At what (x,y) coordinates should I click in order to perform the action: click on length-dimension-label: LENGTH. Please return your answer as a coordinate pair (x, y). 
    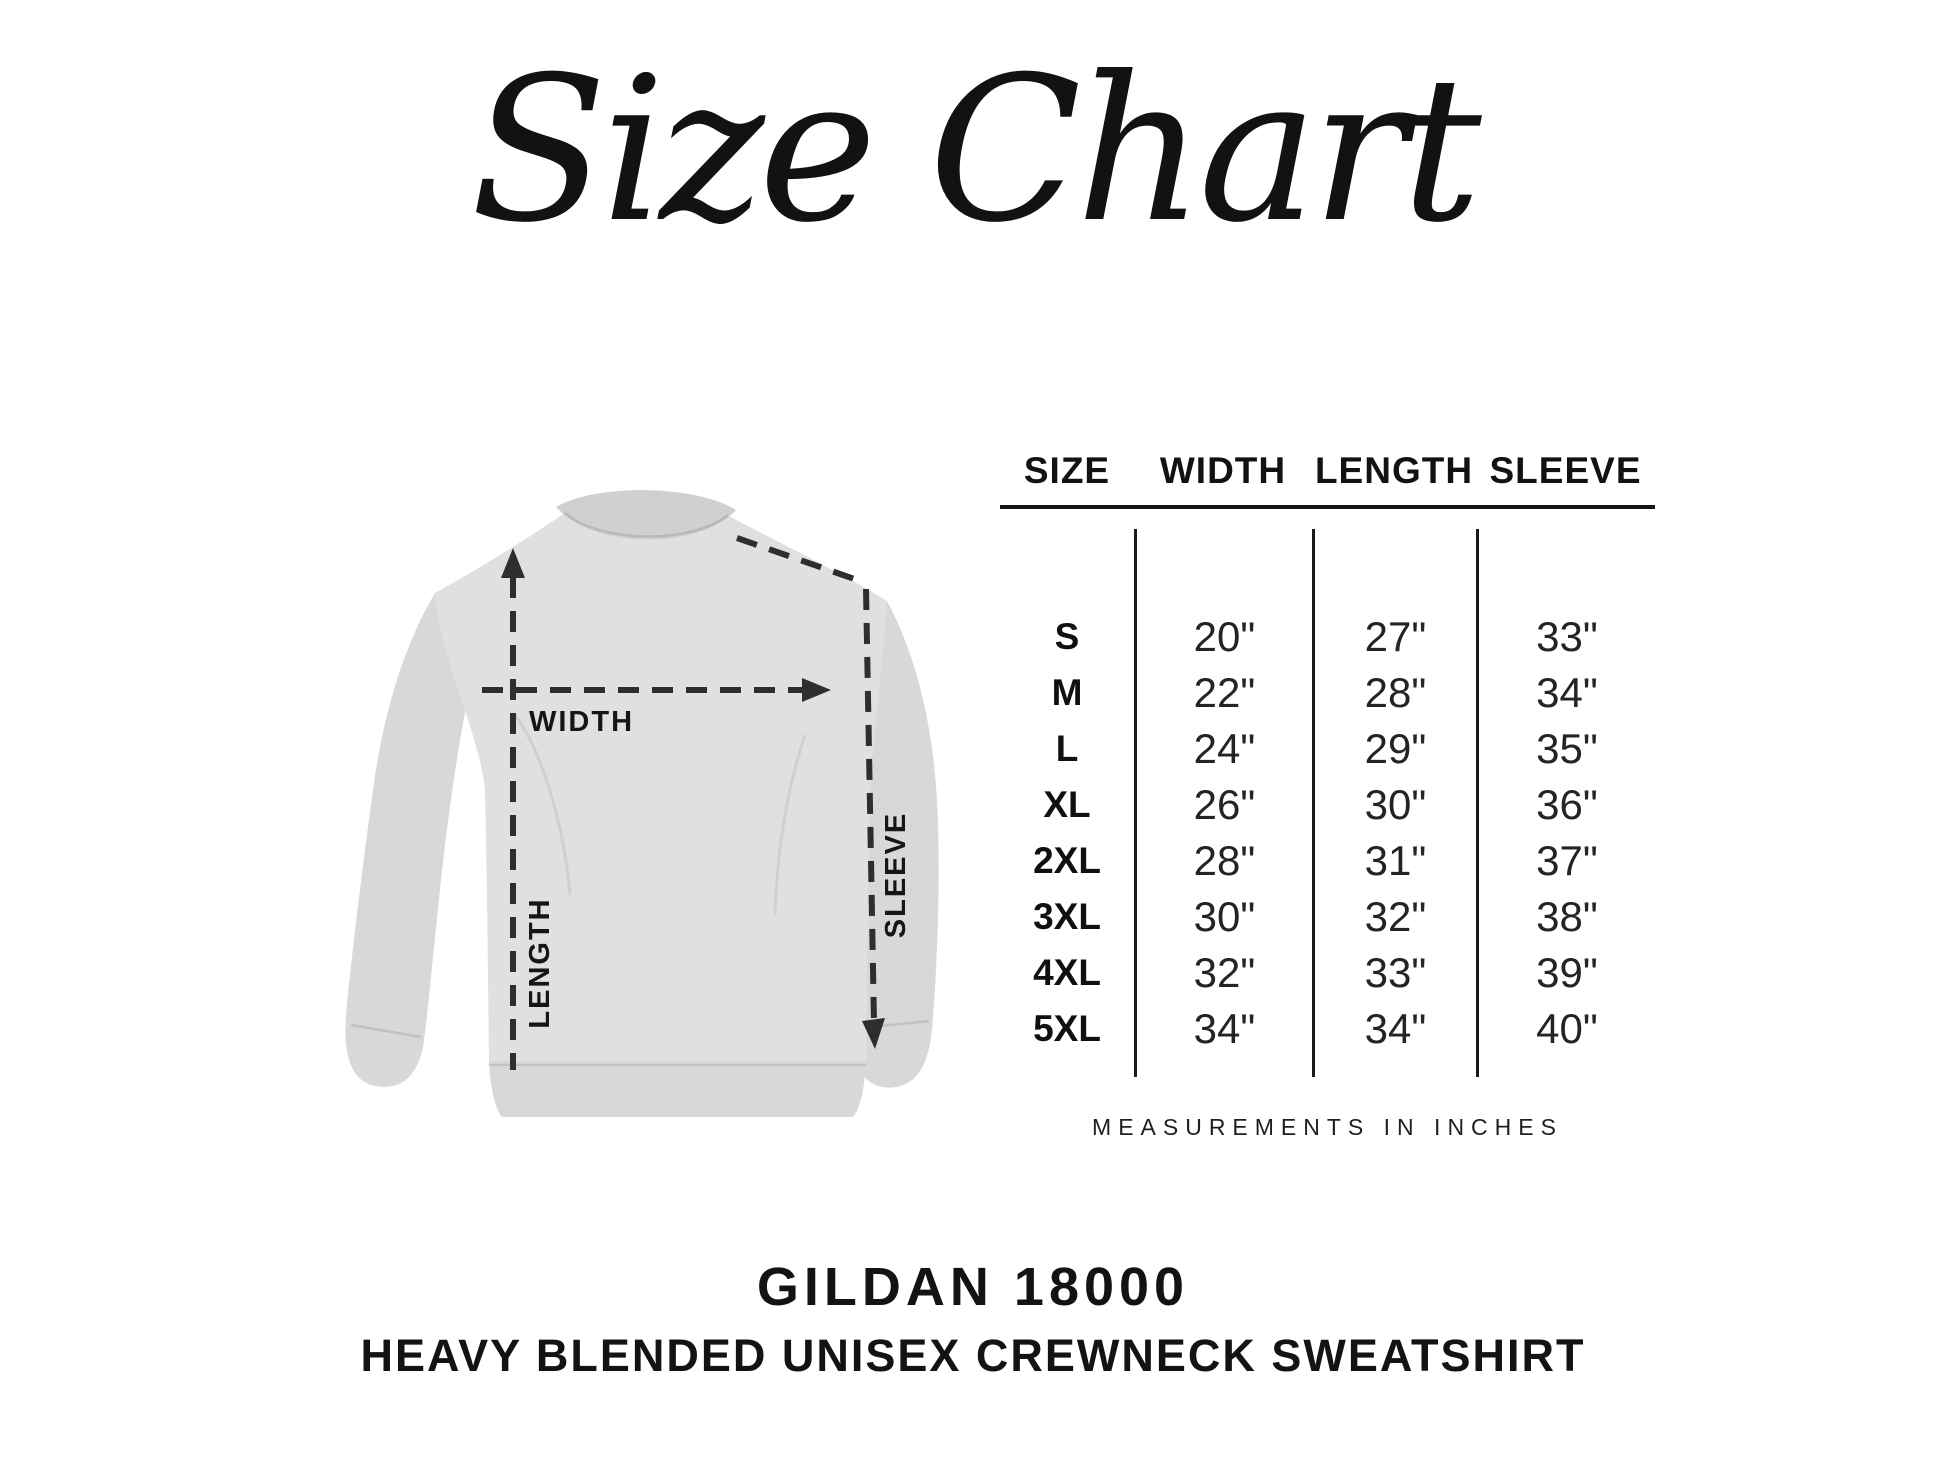
    Looking at the image, I should click on (540, 962).